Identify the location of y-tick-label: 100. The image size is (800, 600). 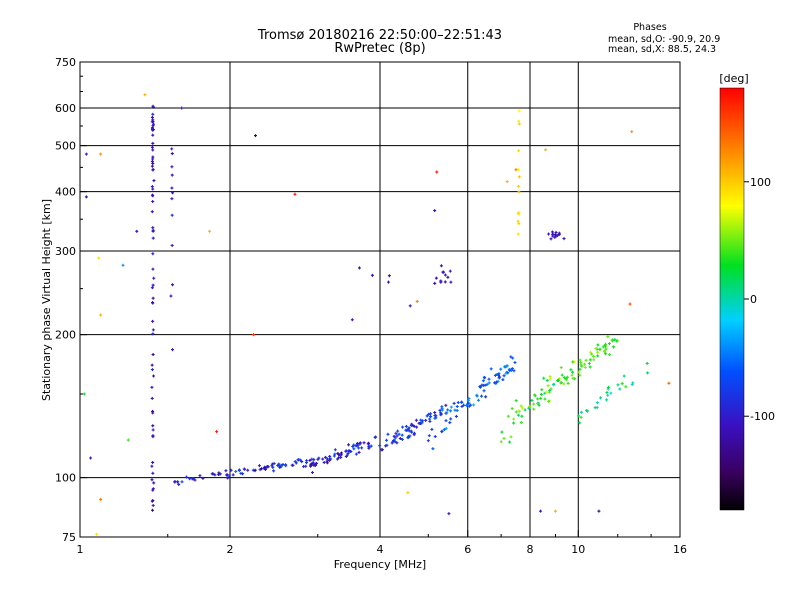
(65, 478).